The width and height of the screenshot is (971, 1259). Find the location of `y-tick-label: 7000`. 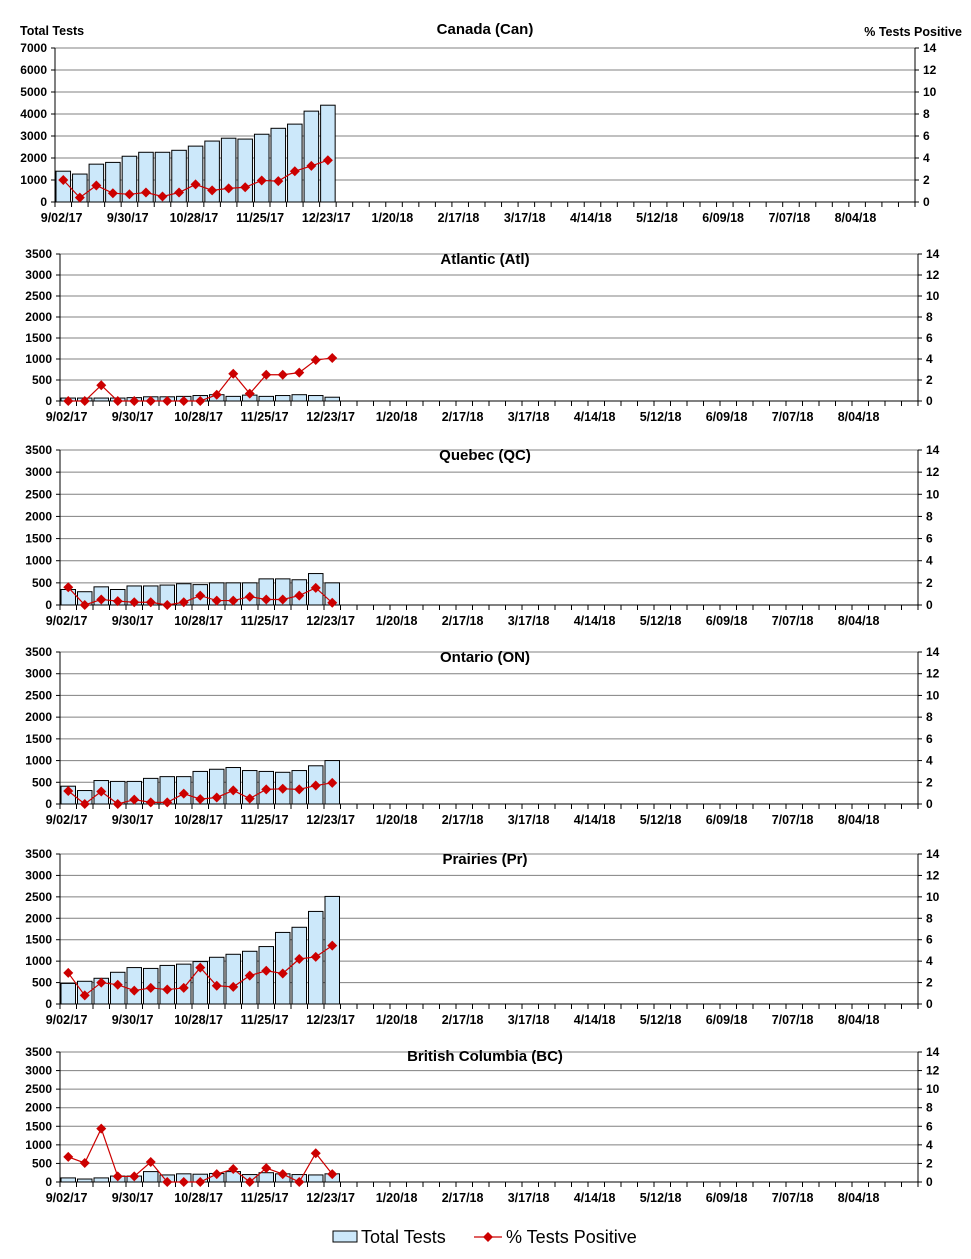

y-tick-label: 7000 is located at coordinates (33, 48).